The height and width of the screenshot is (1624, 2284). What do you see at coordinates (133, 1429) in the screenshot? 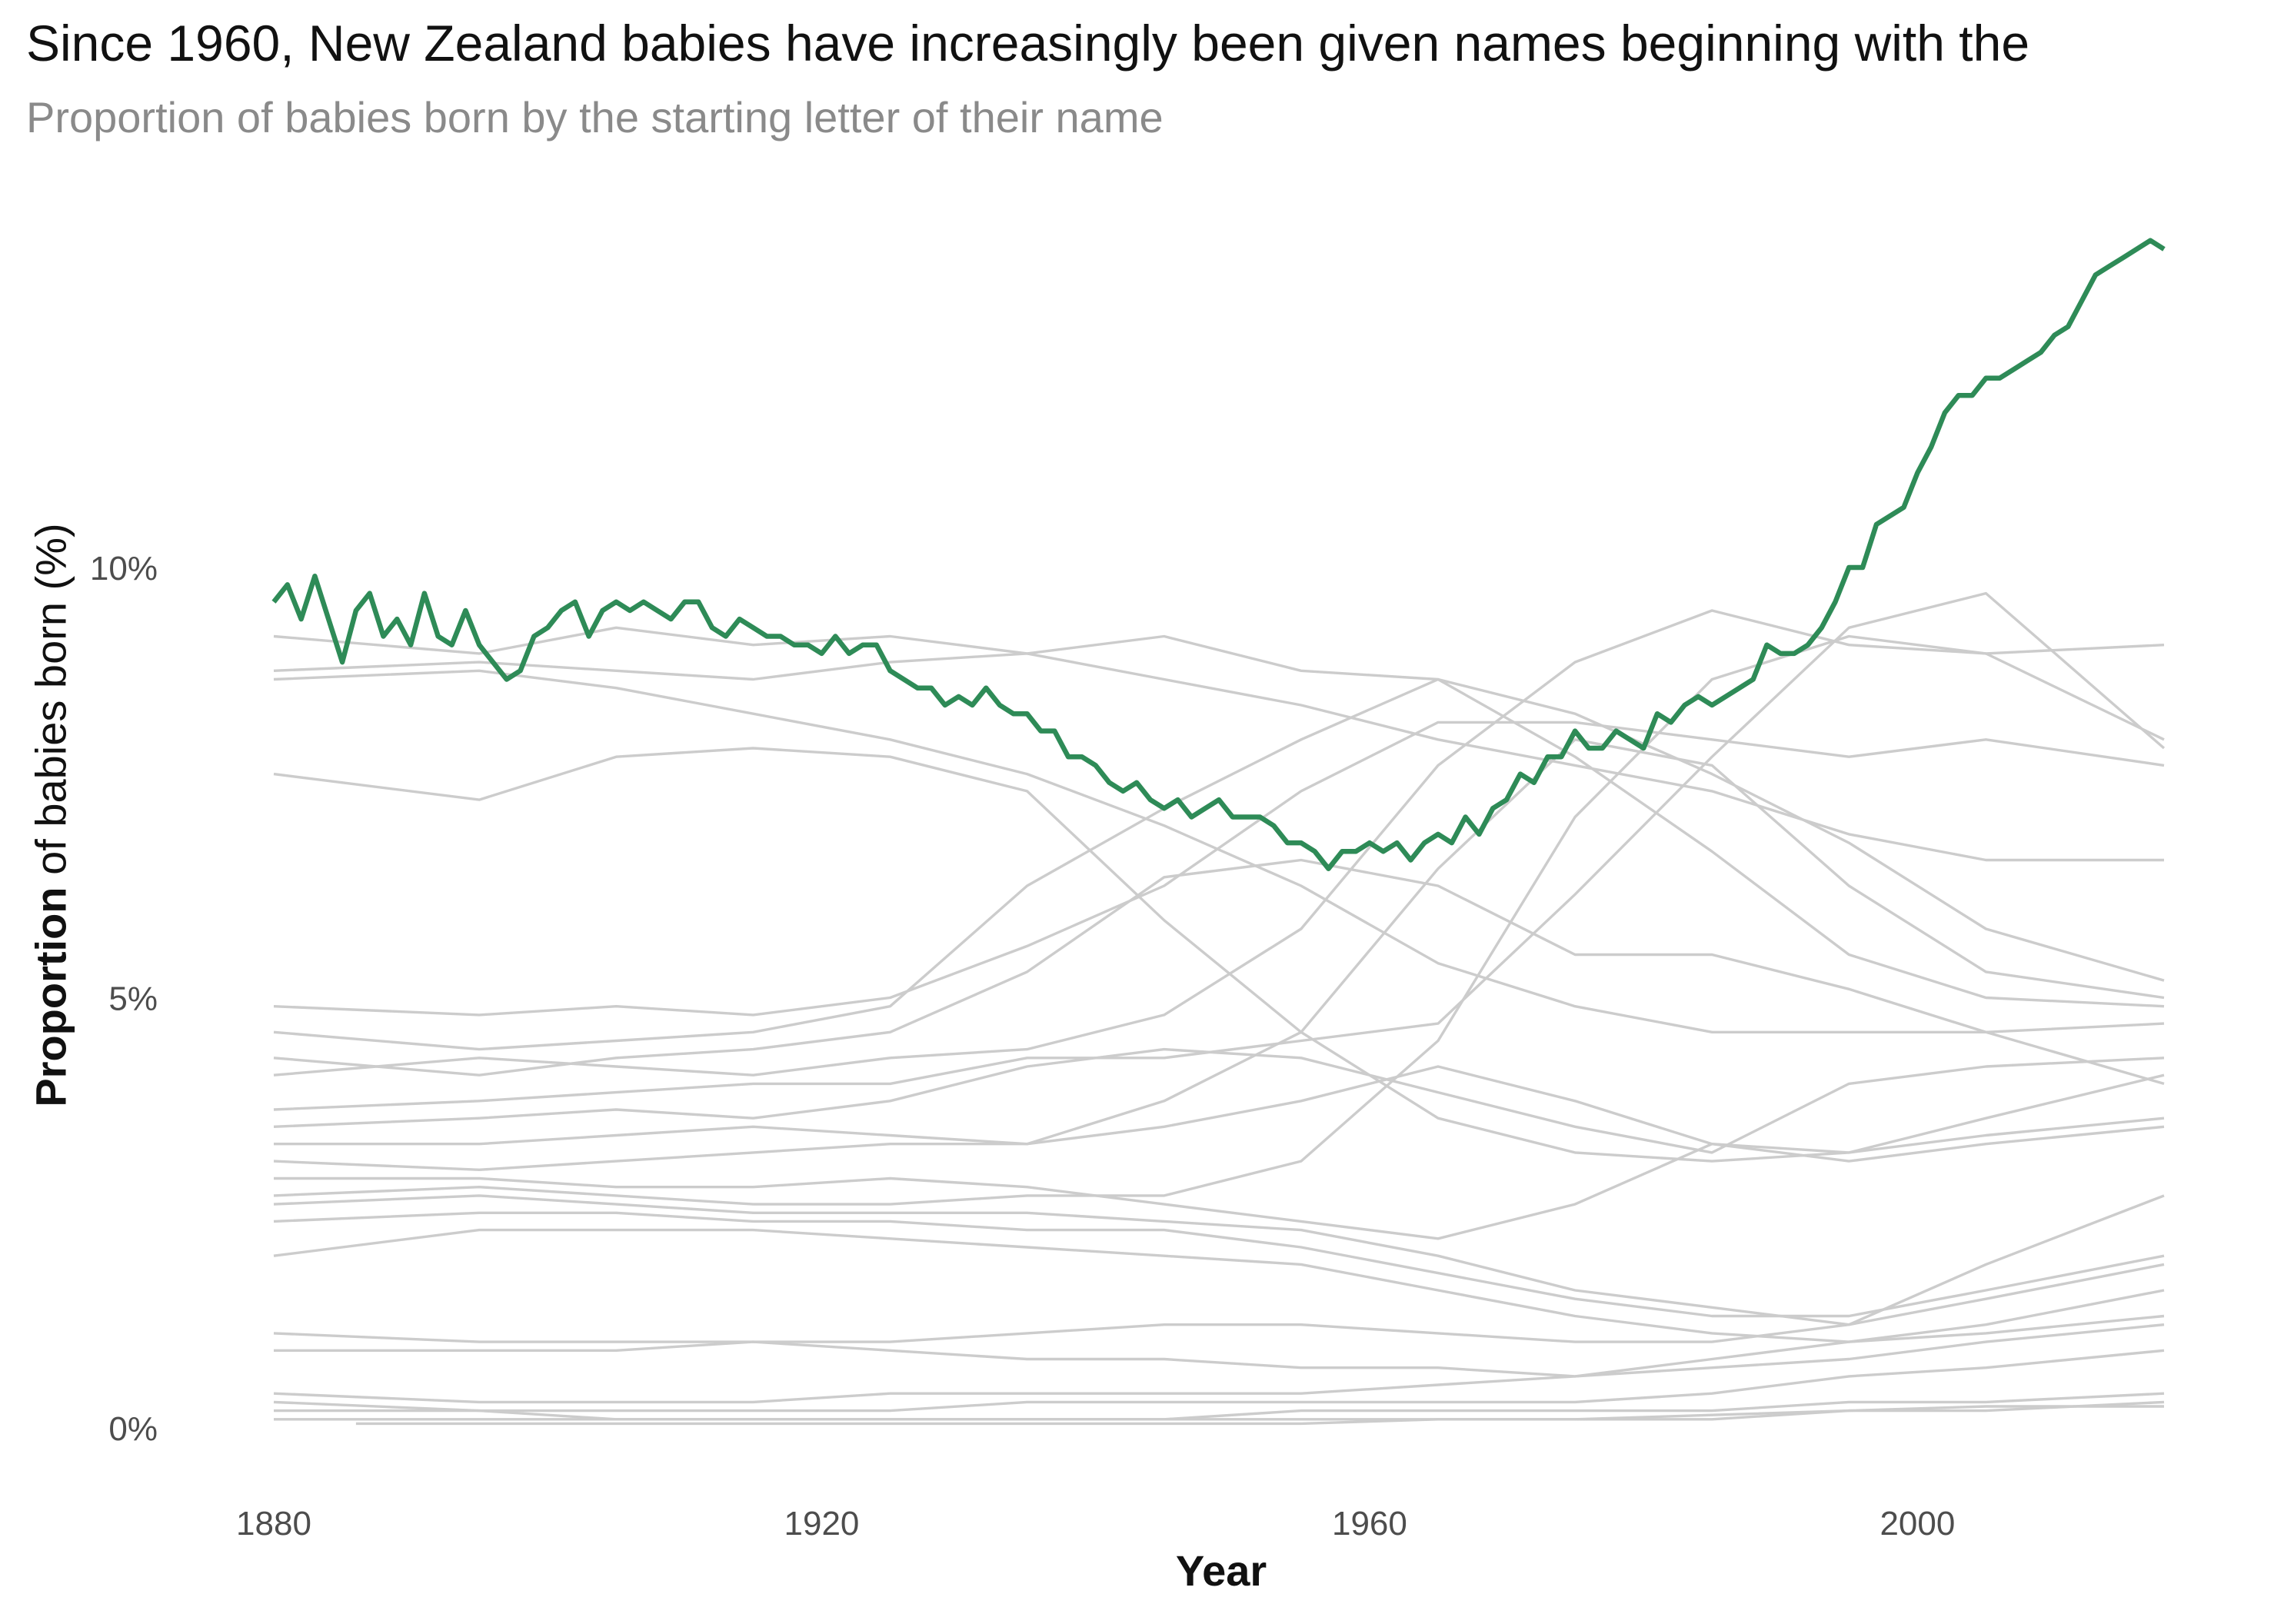
I see `y-tick-label: 0%` at bounding box center [133, 1429].